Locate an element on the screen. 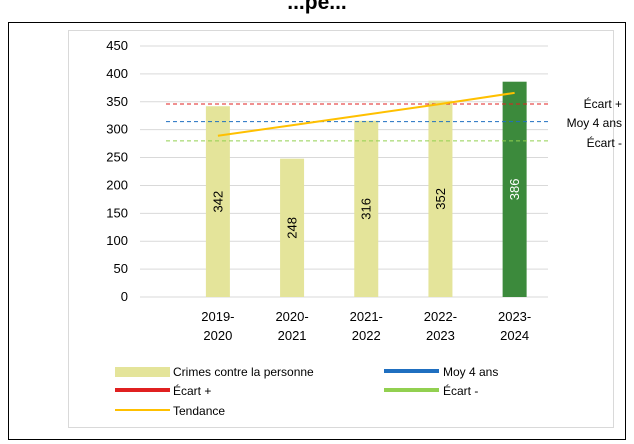 The image size is (634, 444). x-category-label: 2020- is located at coordinates (291, 316).